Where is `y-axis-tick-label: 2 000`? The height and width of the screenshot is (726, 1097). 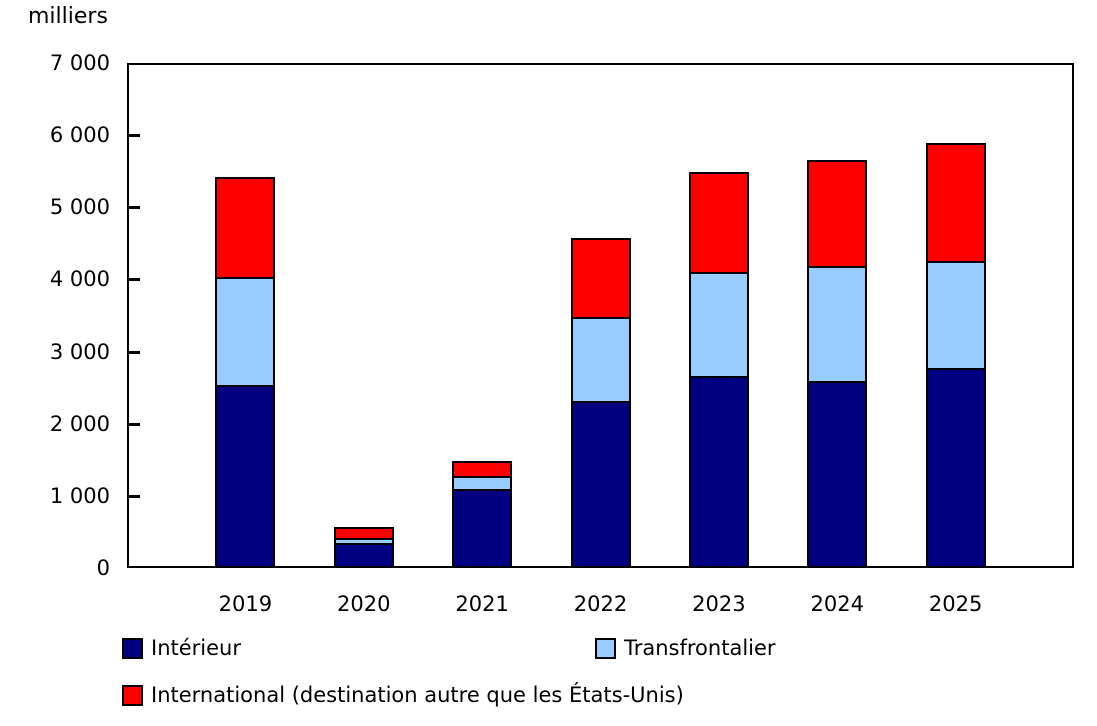
y-axis-tick-label: 2 000 is located at coordinates (79, 423).